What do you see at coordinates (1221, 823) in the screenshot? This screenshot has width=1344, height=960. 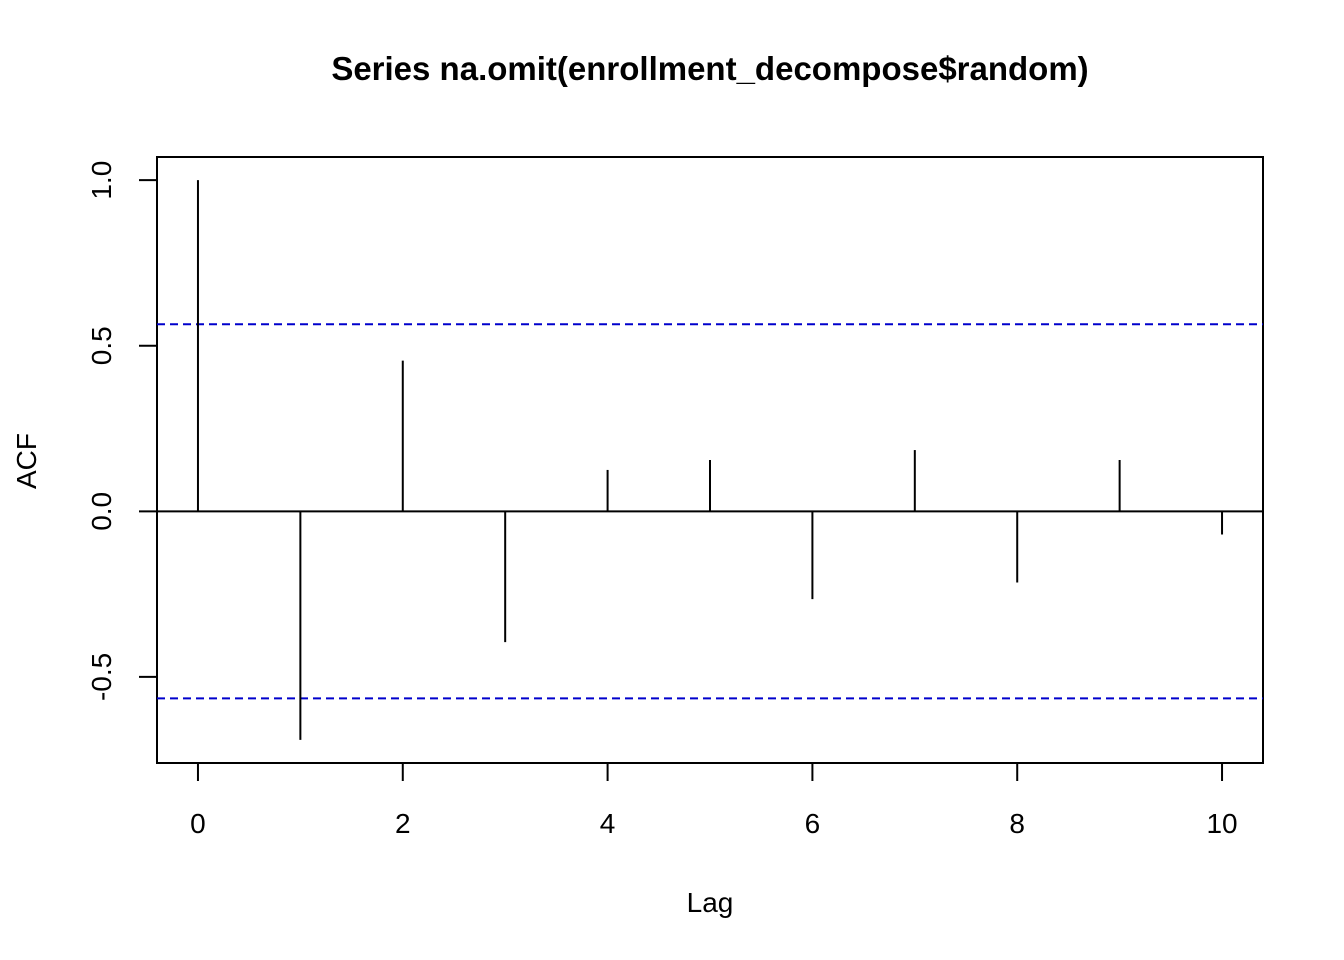 I see `x-tick-label: 10` at bounding box center [1221, 823].